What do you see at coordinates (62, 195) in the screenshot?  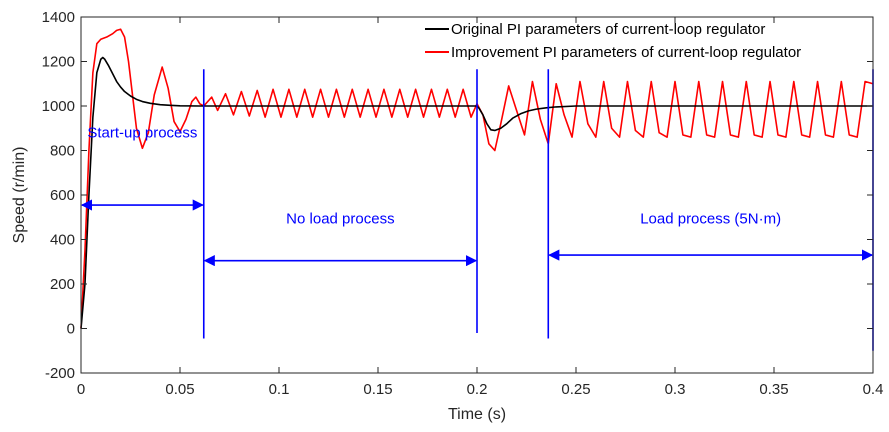 I see `y-tick-label: 600` at bounding box center [62, 195].